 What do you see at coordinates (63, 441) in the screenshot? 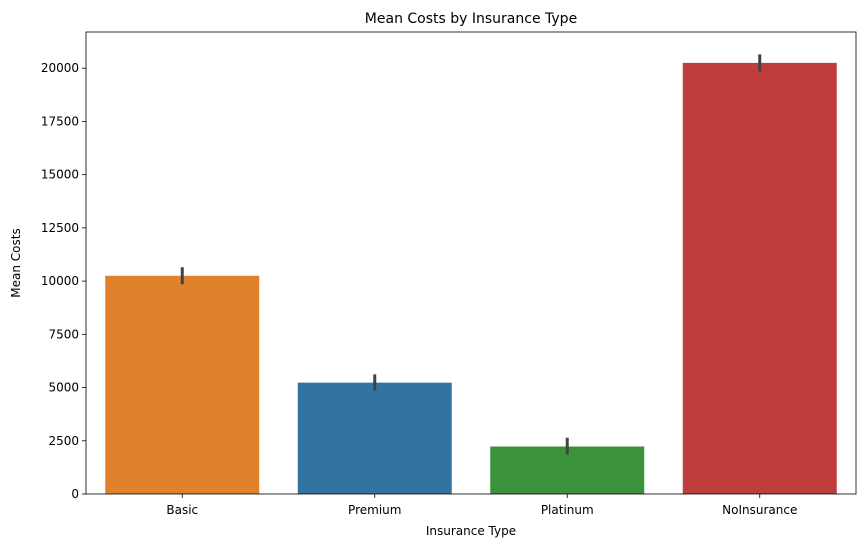
I see `y-tick-label: 2500` at bounding box center [63, 441].